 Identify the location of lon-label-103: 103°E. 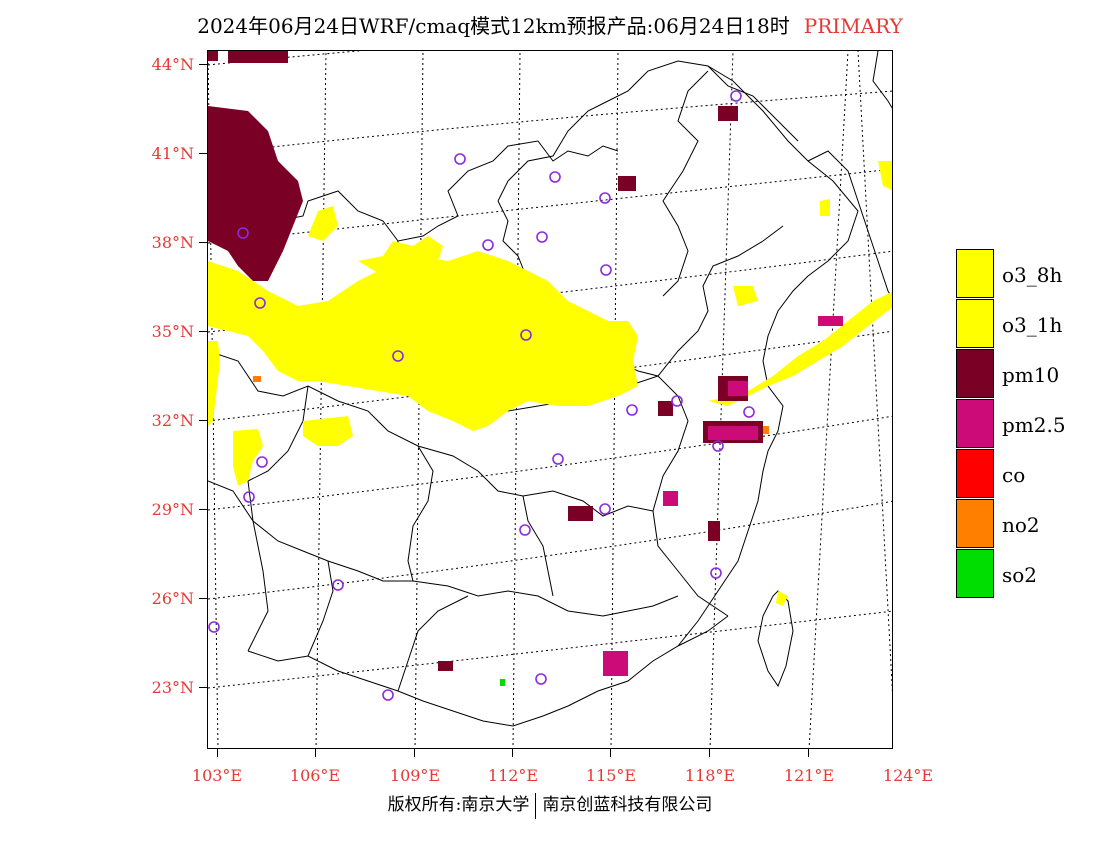
(217, 775).